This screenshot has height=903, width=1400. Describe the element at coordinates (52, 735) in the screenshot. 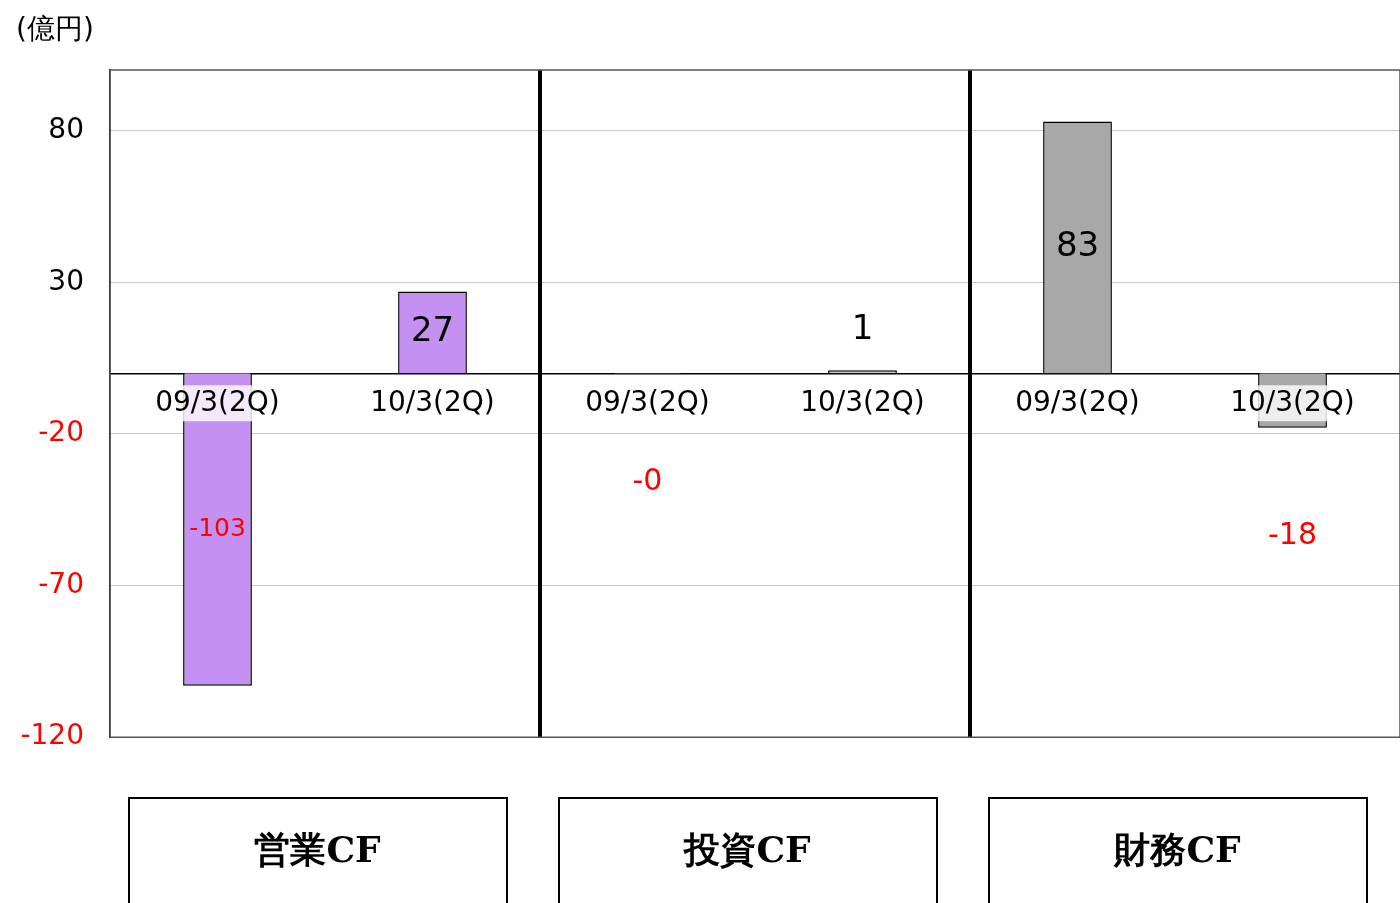

I see `y-tick-label: -120` at that location.